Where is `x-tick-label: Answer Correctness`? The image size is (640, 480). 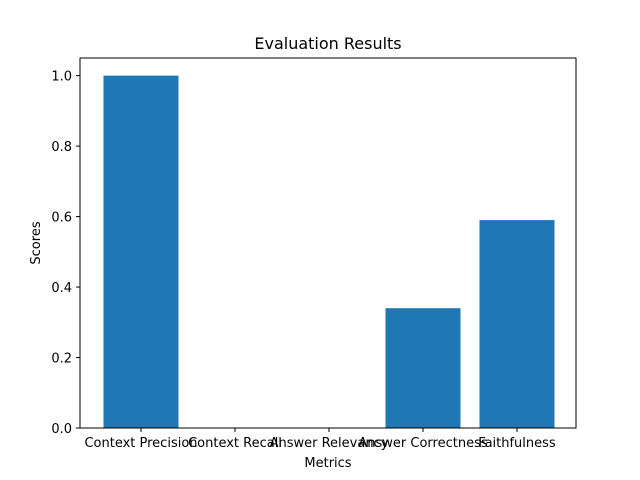
x-tick-label: Answer Correctness is located at coordinates (422, 443).